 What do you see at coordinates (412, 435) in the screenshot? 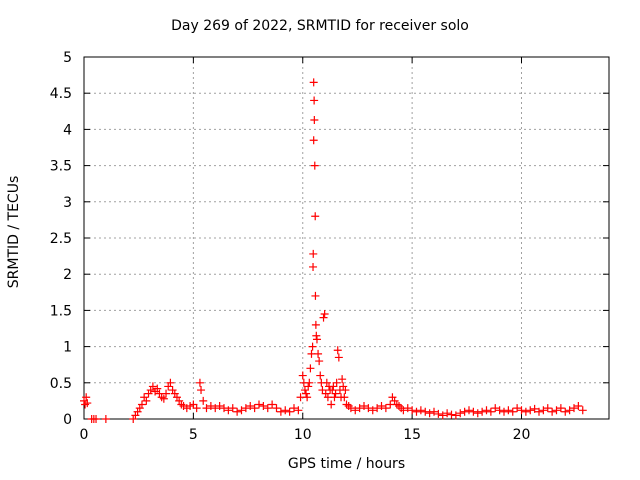
I see `x-tick-label: 15` at bounding box center [412, 435].